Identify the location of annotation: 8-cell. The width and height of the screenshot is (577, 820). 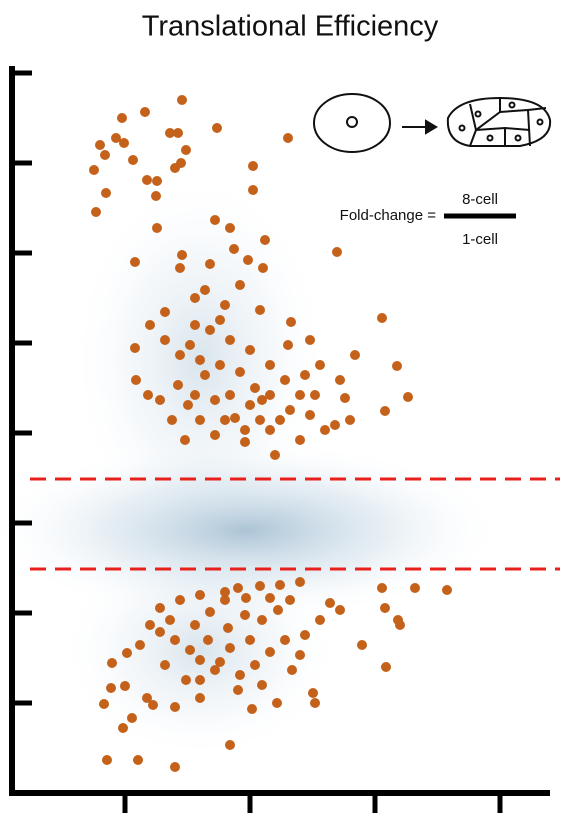
(480, 199).